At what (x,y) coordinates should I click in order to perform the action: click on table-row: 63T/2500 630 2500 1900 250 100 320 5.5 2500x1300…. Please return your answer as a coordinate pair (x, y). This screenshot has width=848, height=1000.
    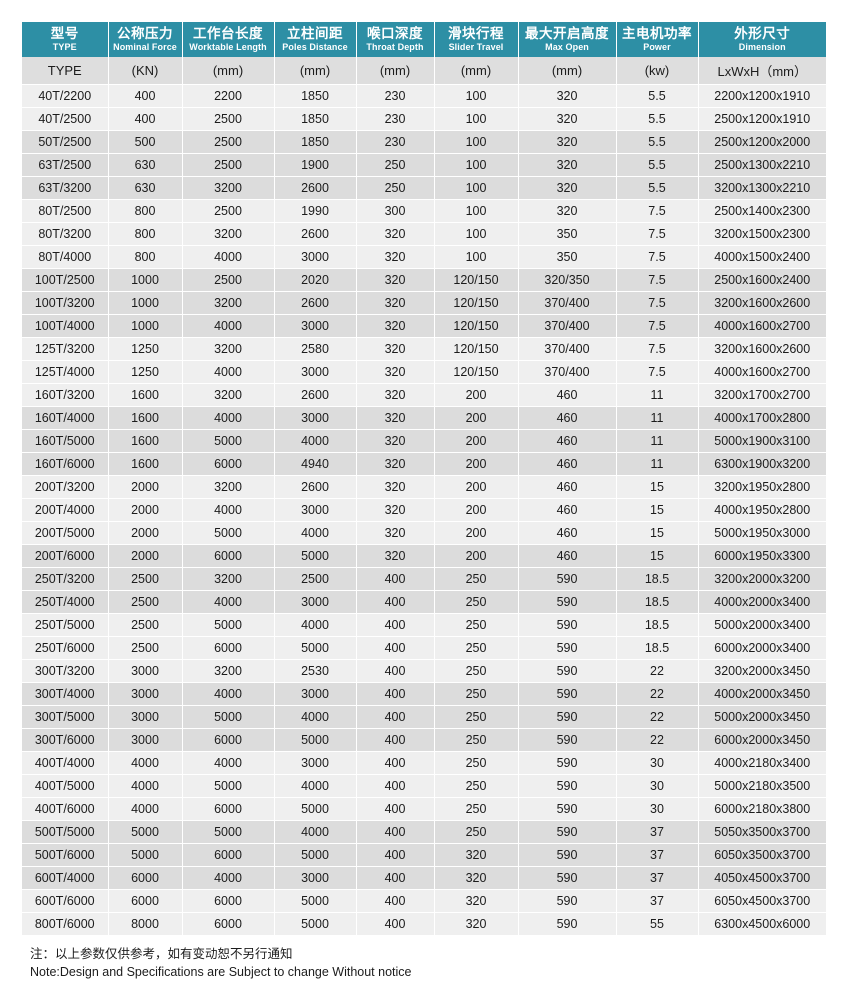
    Looking at the image, I should click on (424, 165).